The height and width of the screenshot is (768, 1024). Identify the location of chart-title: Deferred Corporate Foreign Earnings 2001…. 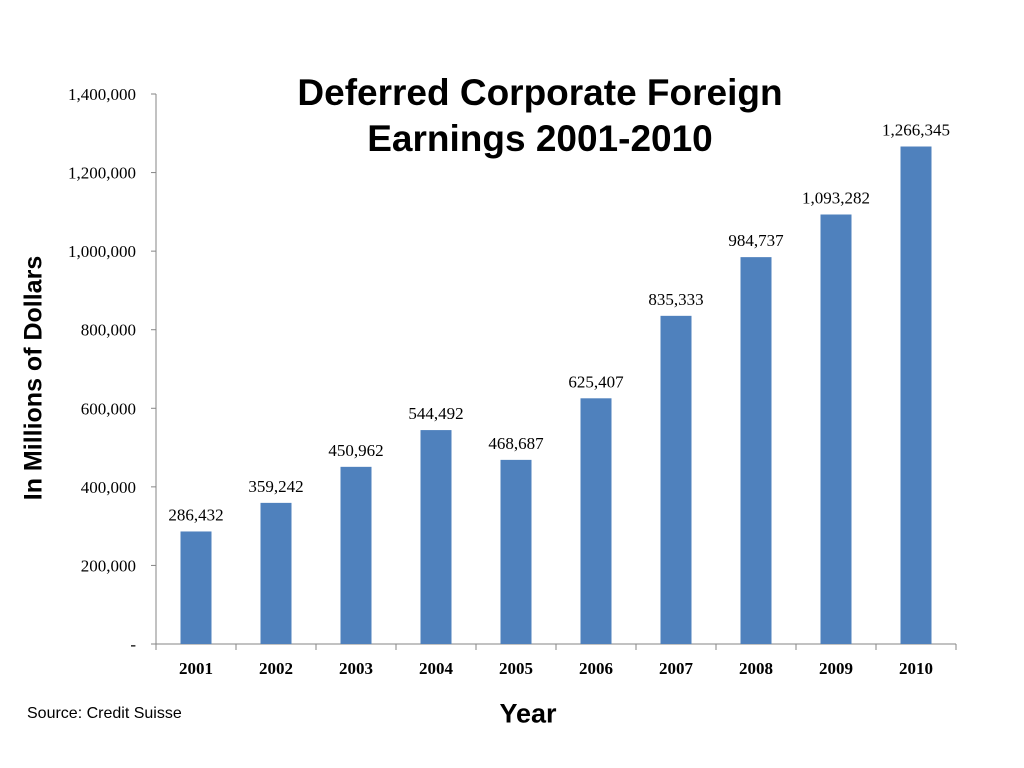
(540, 115).